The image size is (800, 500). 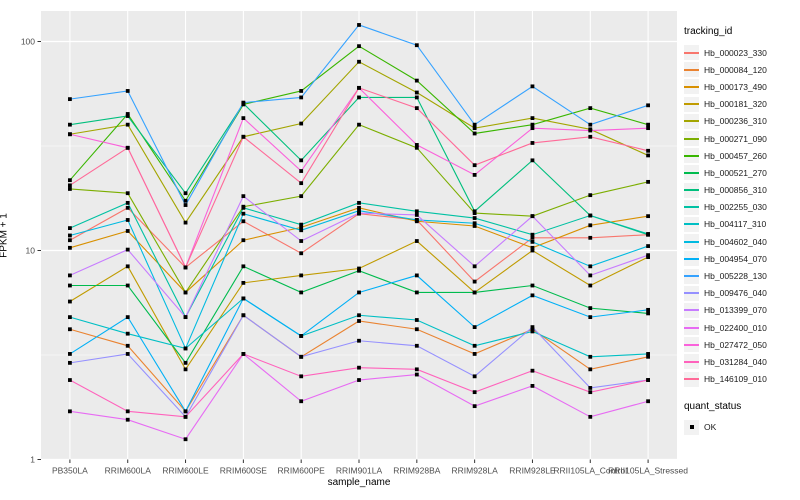 What do you see at coordinates (735, 344) in the screenshot?
I see `legend-item-label: Hb_027472_050` at bounding box center [735, 344].